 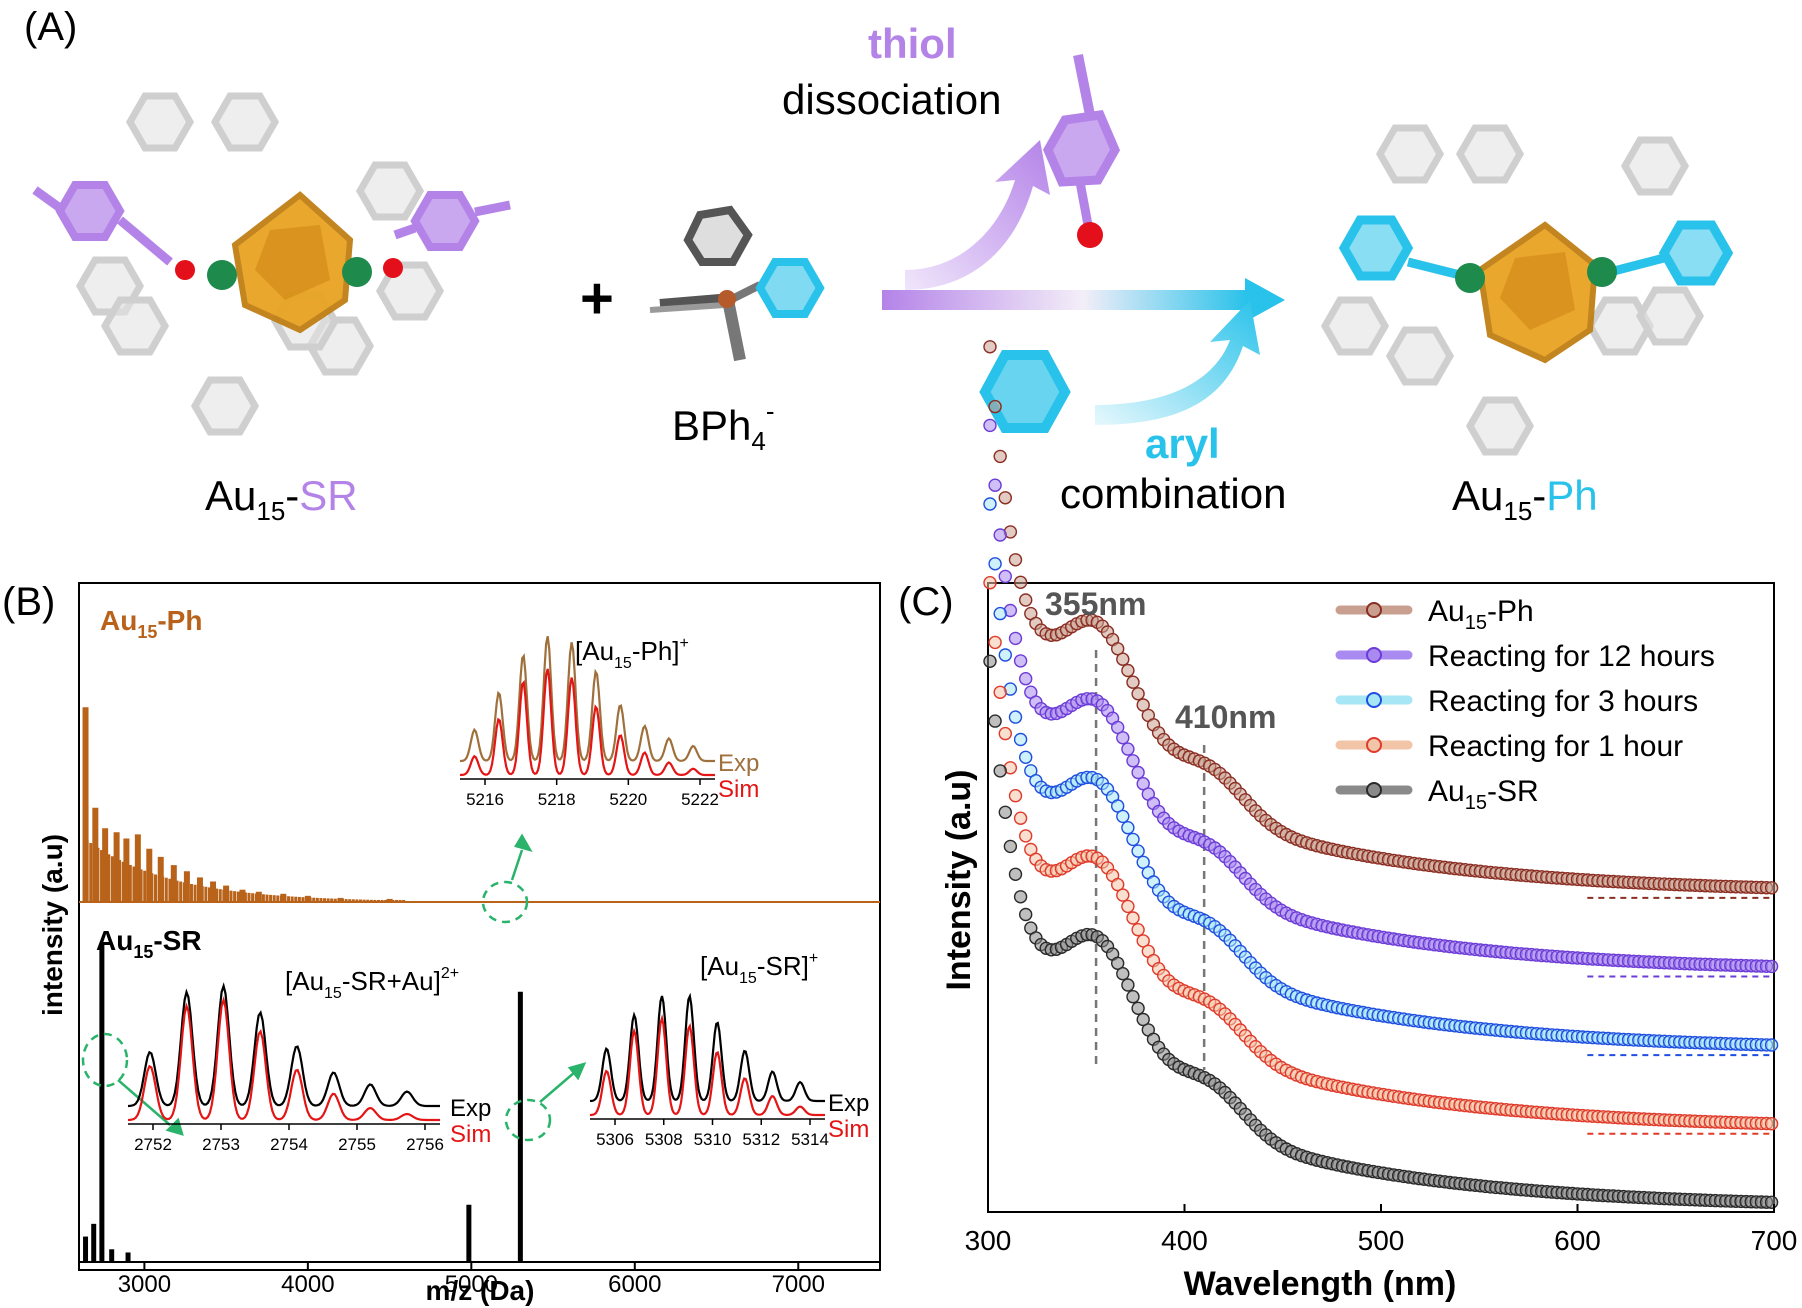 I want to click on legend-entry: Au15-Ph, so click(x=1481, y=614).